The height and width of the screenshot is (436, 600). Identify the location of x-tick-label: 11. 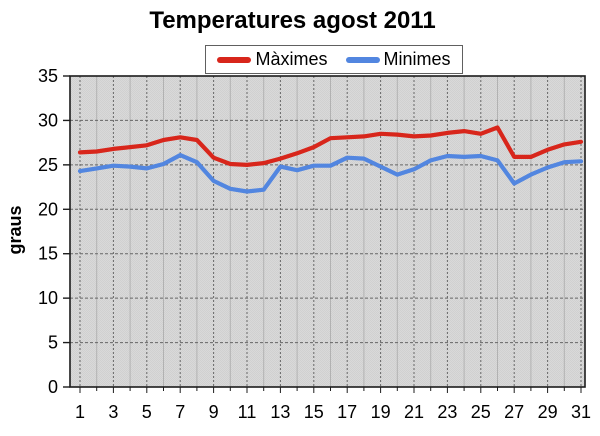
(247, 412).